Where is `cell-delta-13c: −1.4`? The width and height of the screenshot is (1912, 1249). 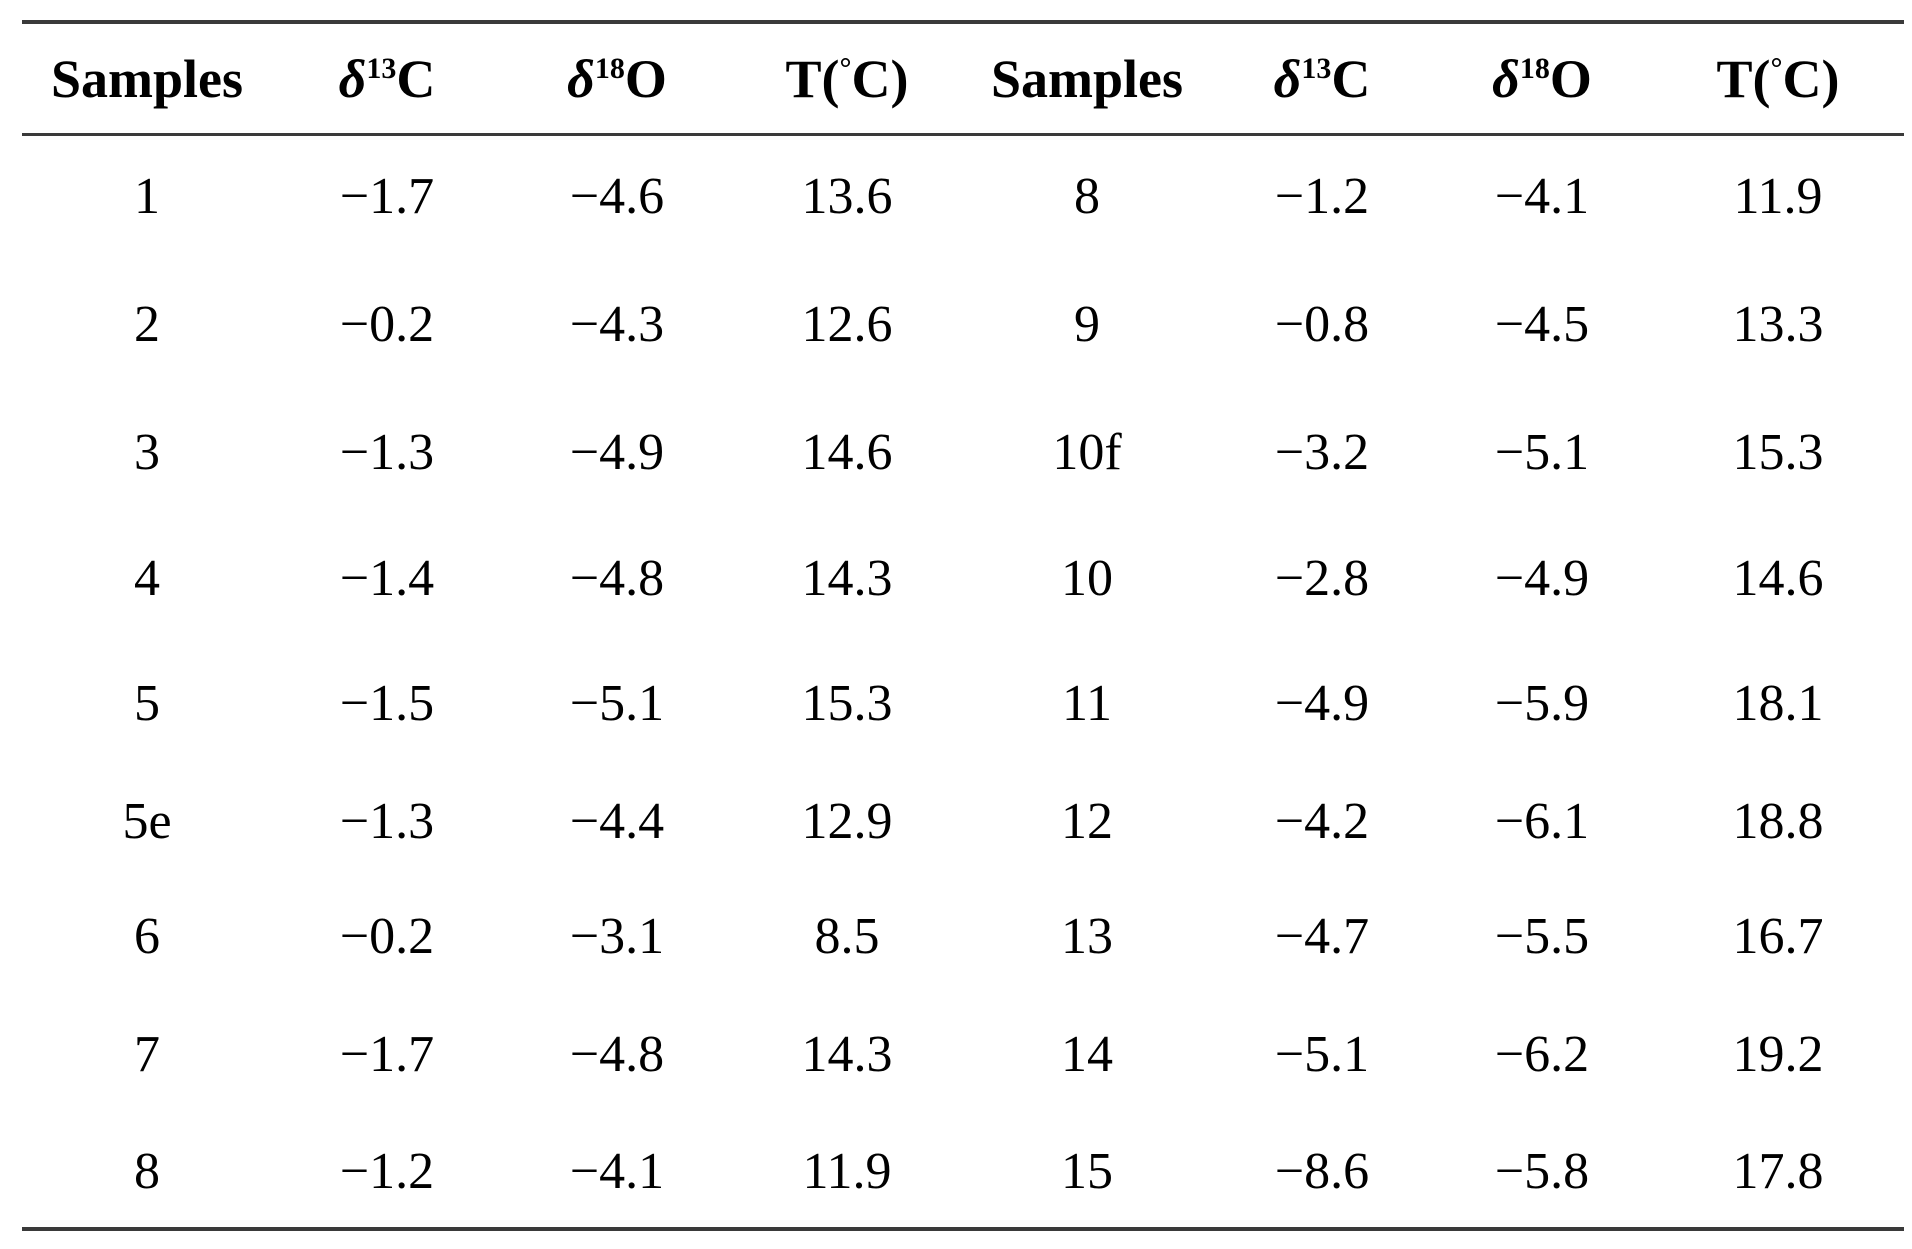
cell-delta-13c: −1.4 is located at coordinates (387, 578).